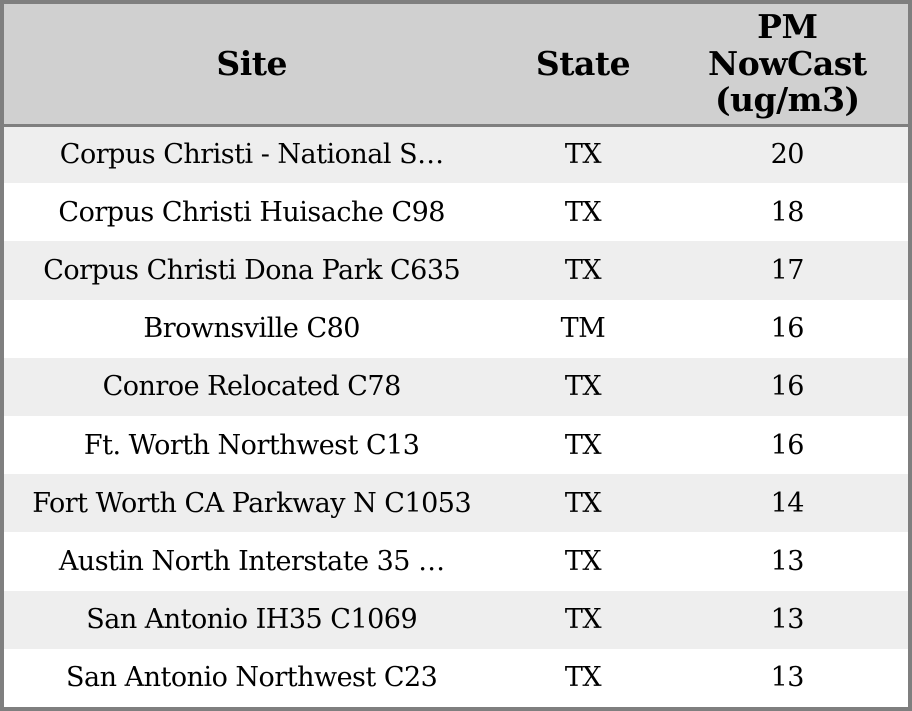 The width and height of the screenshot is (912, 711). What do you see at coordinates (252, 678) in the screenshot?
I see `site-cell: San Antonio Northwest C23` at bounding box center [252, 678].